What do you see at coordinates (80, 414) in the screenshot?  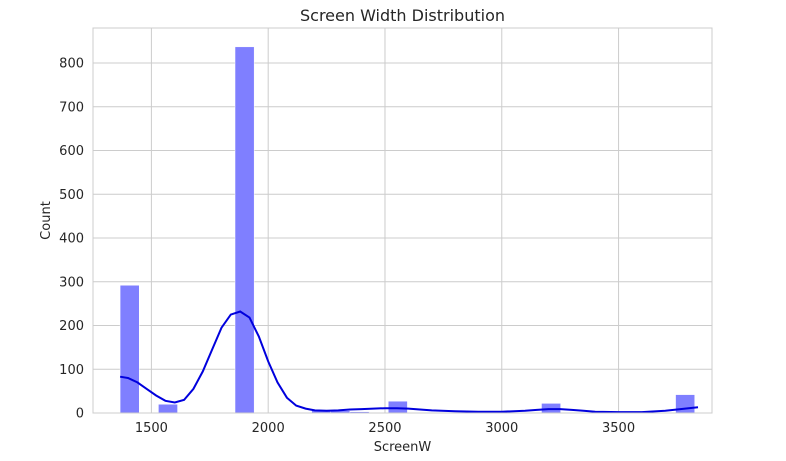 I see `y-tick-label-0: 0` at bounding box center [80, 414].